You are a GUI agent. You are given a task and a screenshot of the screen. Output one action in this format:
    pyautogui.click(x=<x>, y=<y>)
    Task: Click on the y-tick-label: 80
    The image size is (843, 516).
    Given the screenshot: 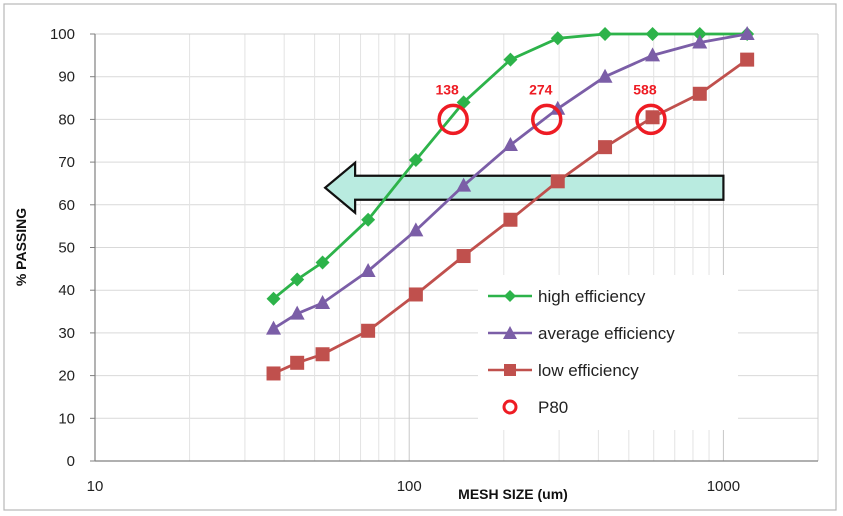 What is the action you would take?
    pyautogui.click(x=66, y=119)
    